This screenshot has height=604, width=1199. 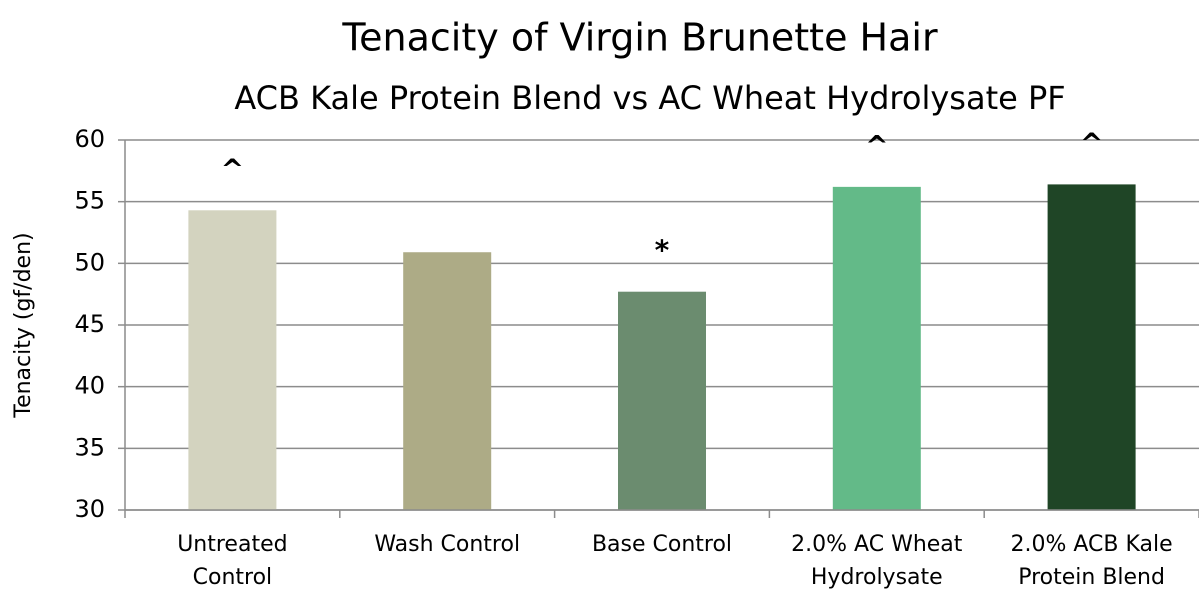 What do you see at coordinates (447, 544) in the screenshot?
I see `x-tick-label: Wash Control` at bounding box center [447, 544].